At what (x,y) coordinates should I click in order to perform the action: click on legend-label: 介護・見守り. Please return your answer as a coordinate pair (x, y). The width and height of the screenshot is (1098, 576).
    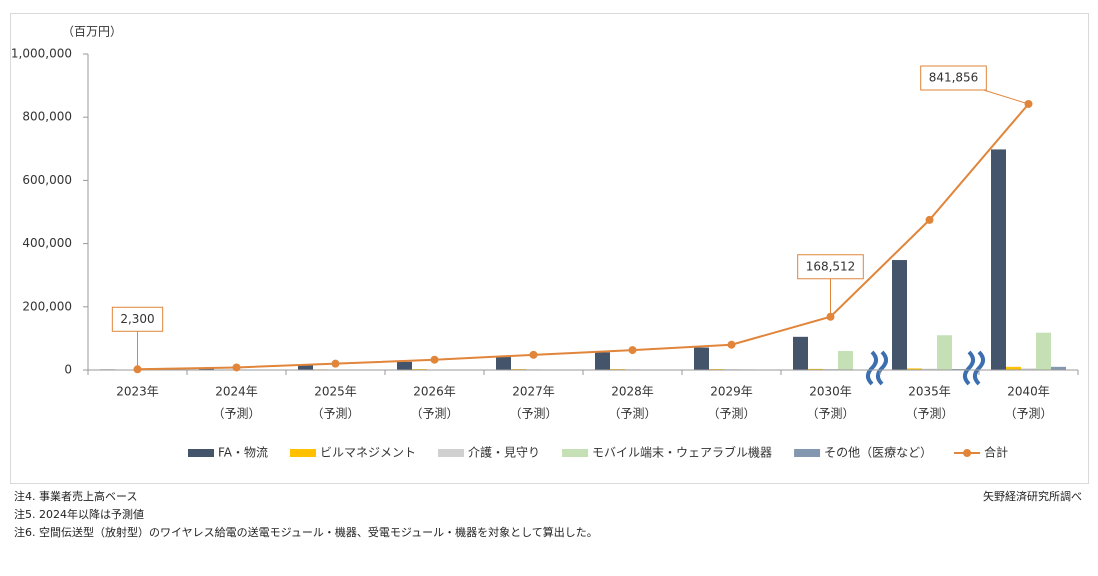
    Looking at the image, I should click on (504, 452).